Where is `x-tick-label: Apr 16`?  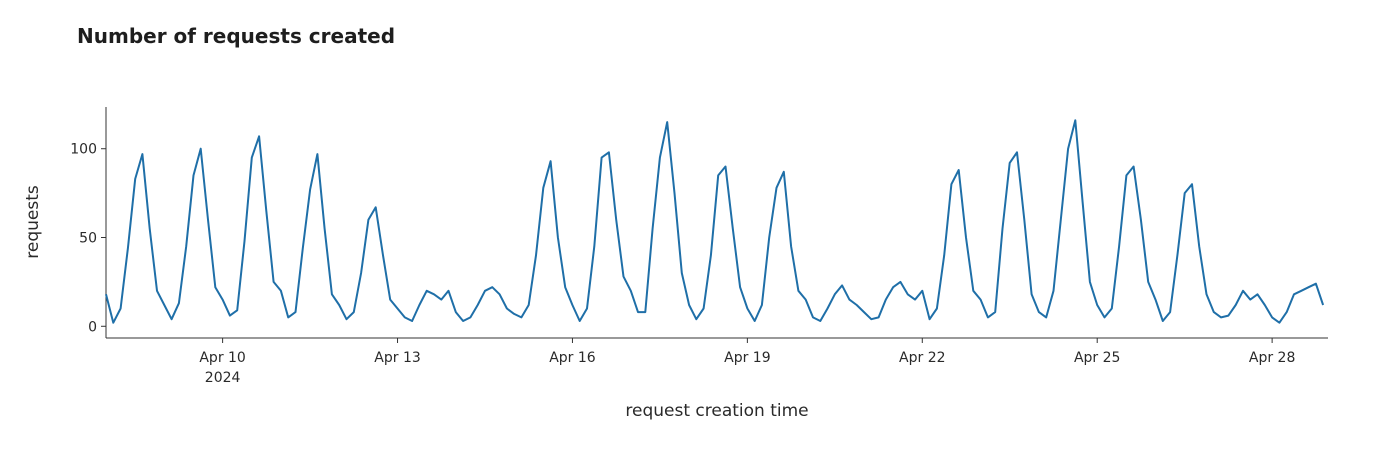 x-tick-label: Apr 16 is located at coordinates (572, 358).